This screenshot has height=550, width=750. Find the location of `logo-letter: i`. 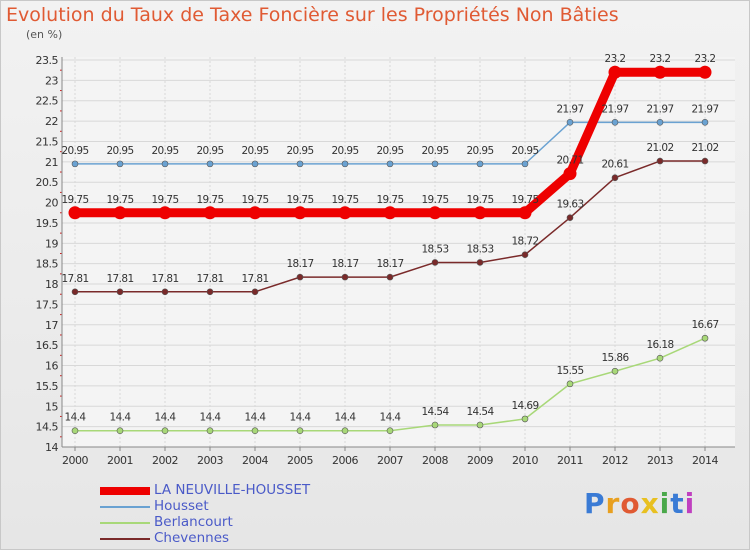

logo-letter: i is located at coordinates (665, 503).